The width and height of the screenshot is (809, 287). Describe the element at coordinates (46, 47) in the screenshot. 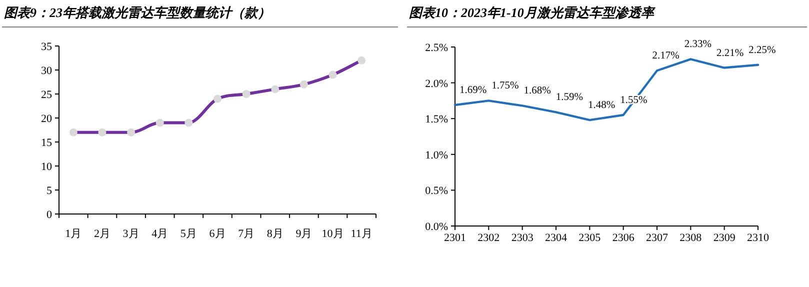

I see `y-tick-label: 35` at that location.